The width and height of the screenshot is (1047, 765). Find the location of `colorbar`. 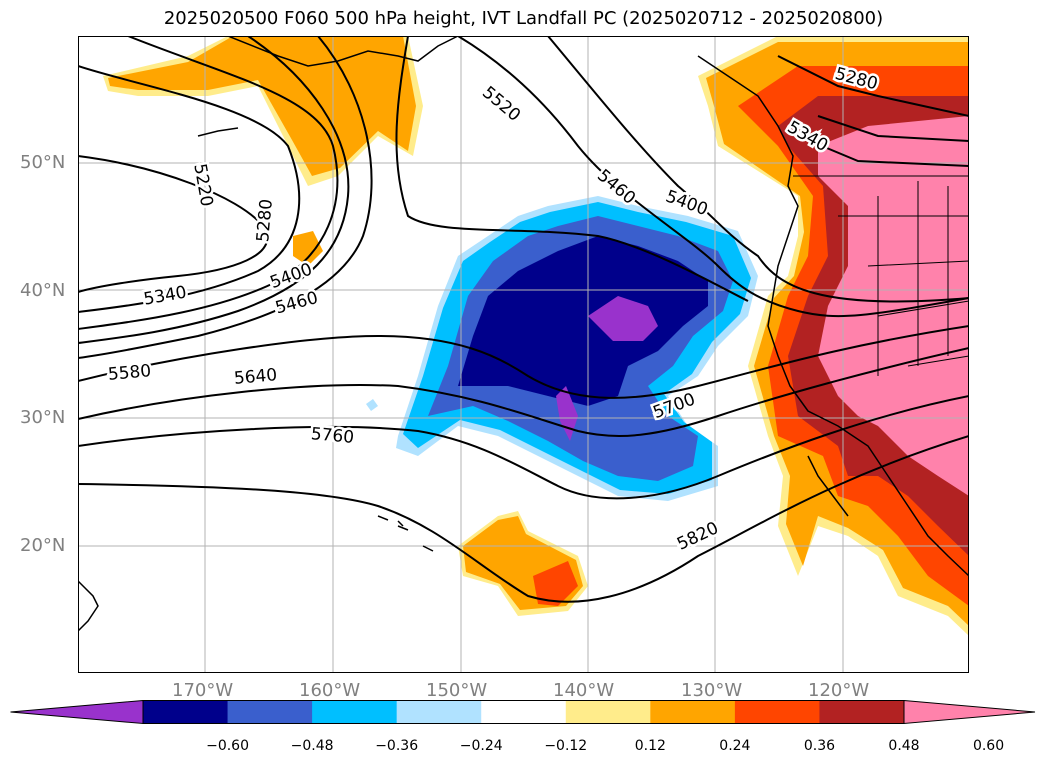

colorbar is located at coordinates (523, 712).